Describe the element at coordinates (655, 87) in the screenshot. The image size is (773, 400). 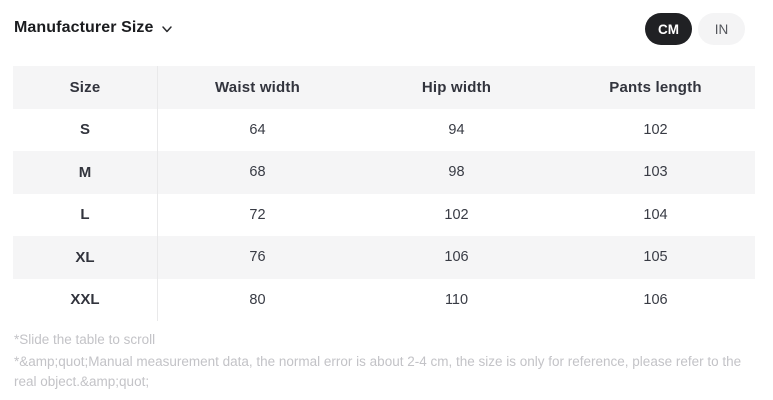
I see `column-header-pants-length: Pants length` at that location.